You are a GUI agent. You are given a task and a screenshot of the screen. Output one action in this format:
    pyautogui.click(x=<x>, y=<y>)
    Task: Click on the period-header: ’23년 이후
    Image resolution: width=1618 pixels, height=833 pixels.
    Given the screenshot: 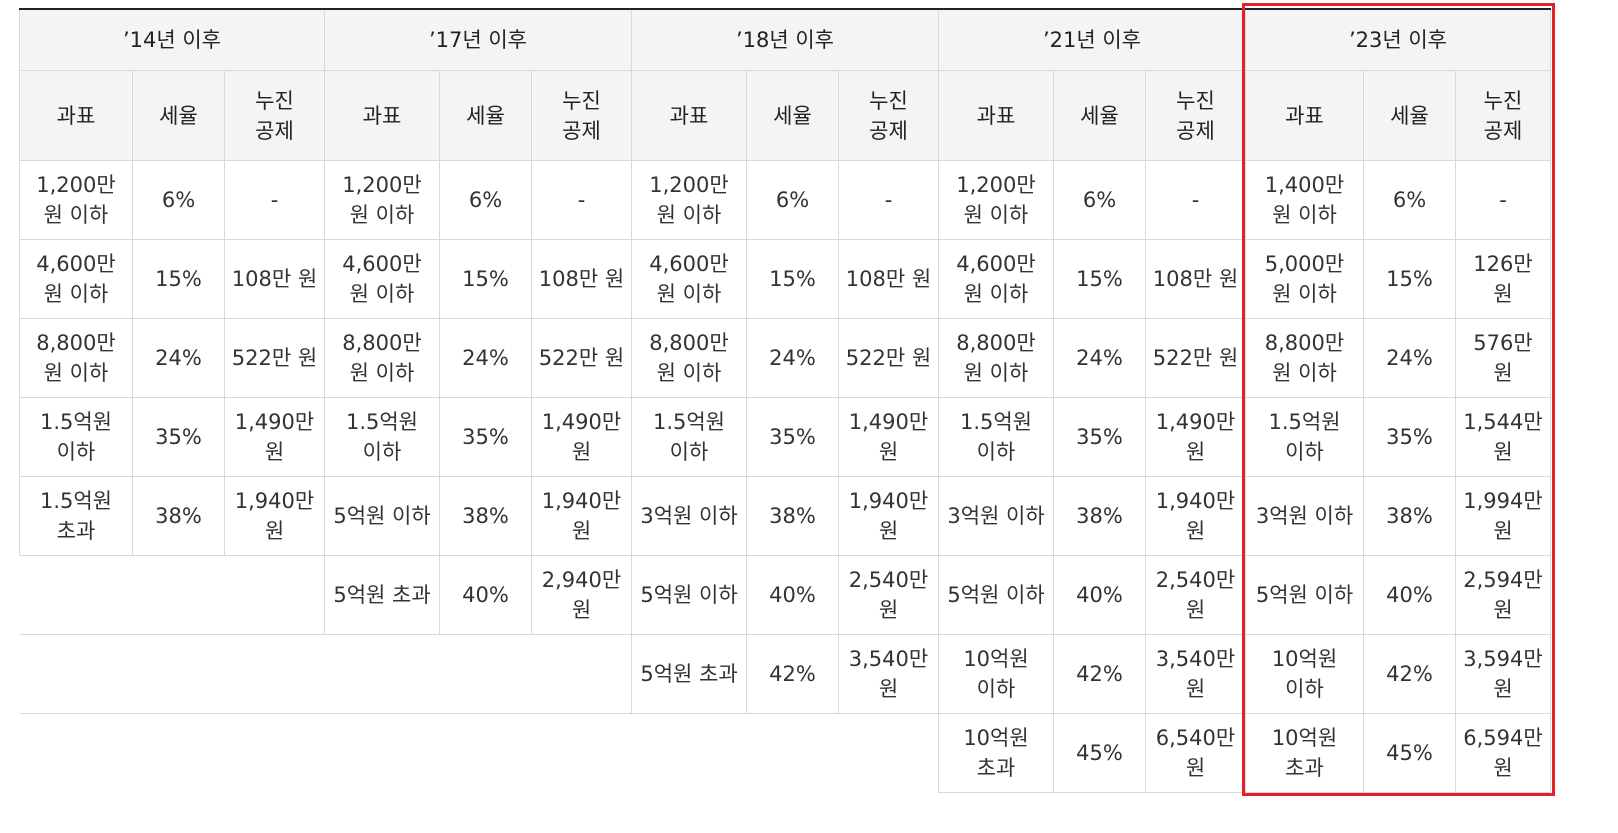 What is the action you would take?
    pyautogui.click(x=1398, y=39)
    